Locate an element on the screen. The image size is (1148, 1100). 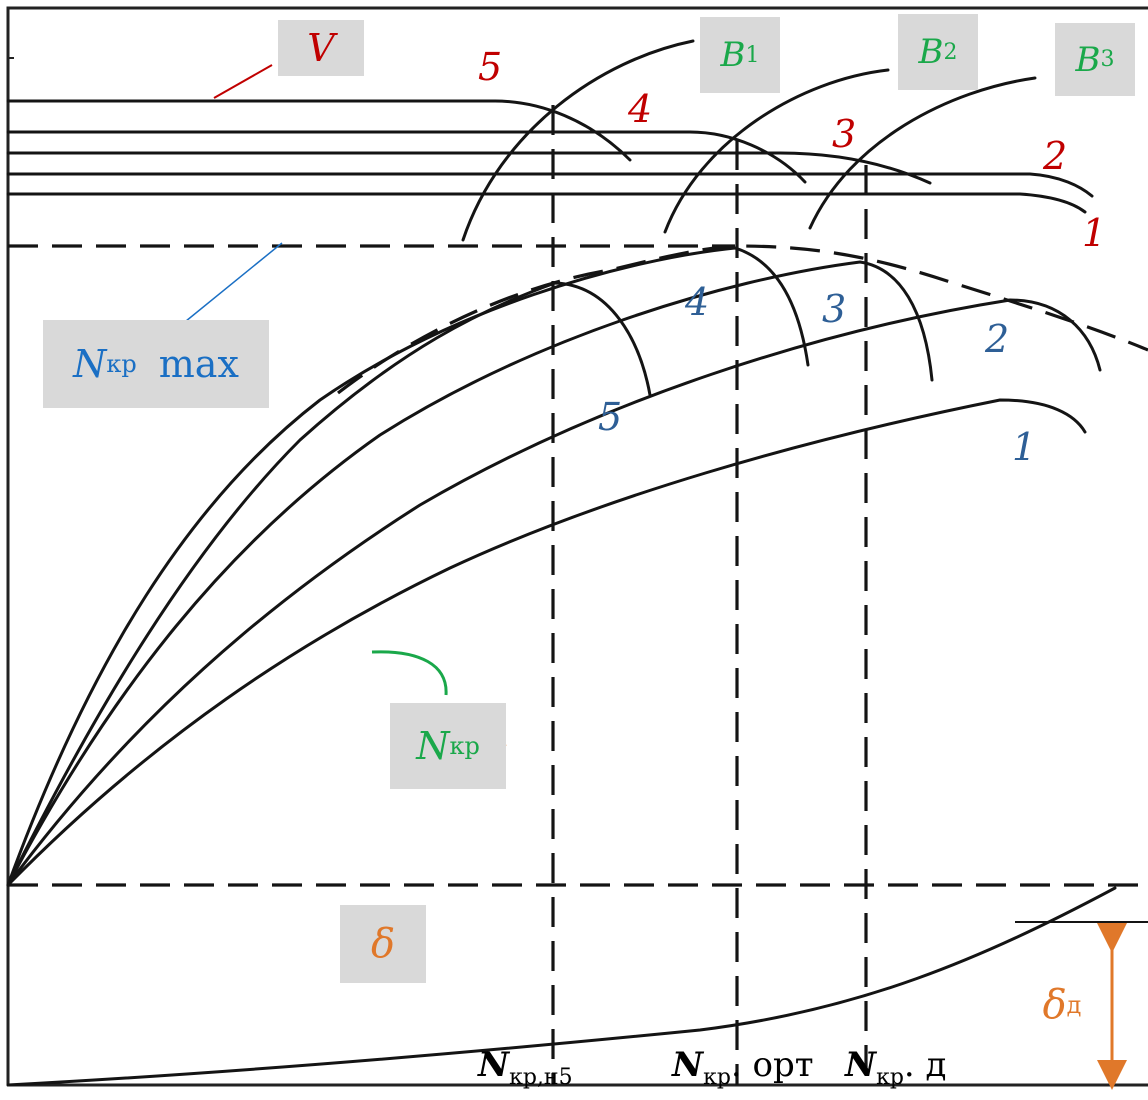
x-label-nkr-opt: Nкр. орт is located at coordinates (743, 1067).